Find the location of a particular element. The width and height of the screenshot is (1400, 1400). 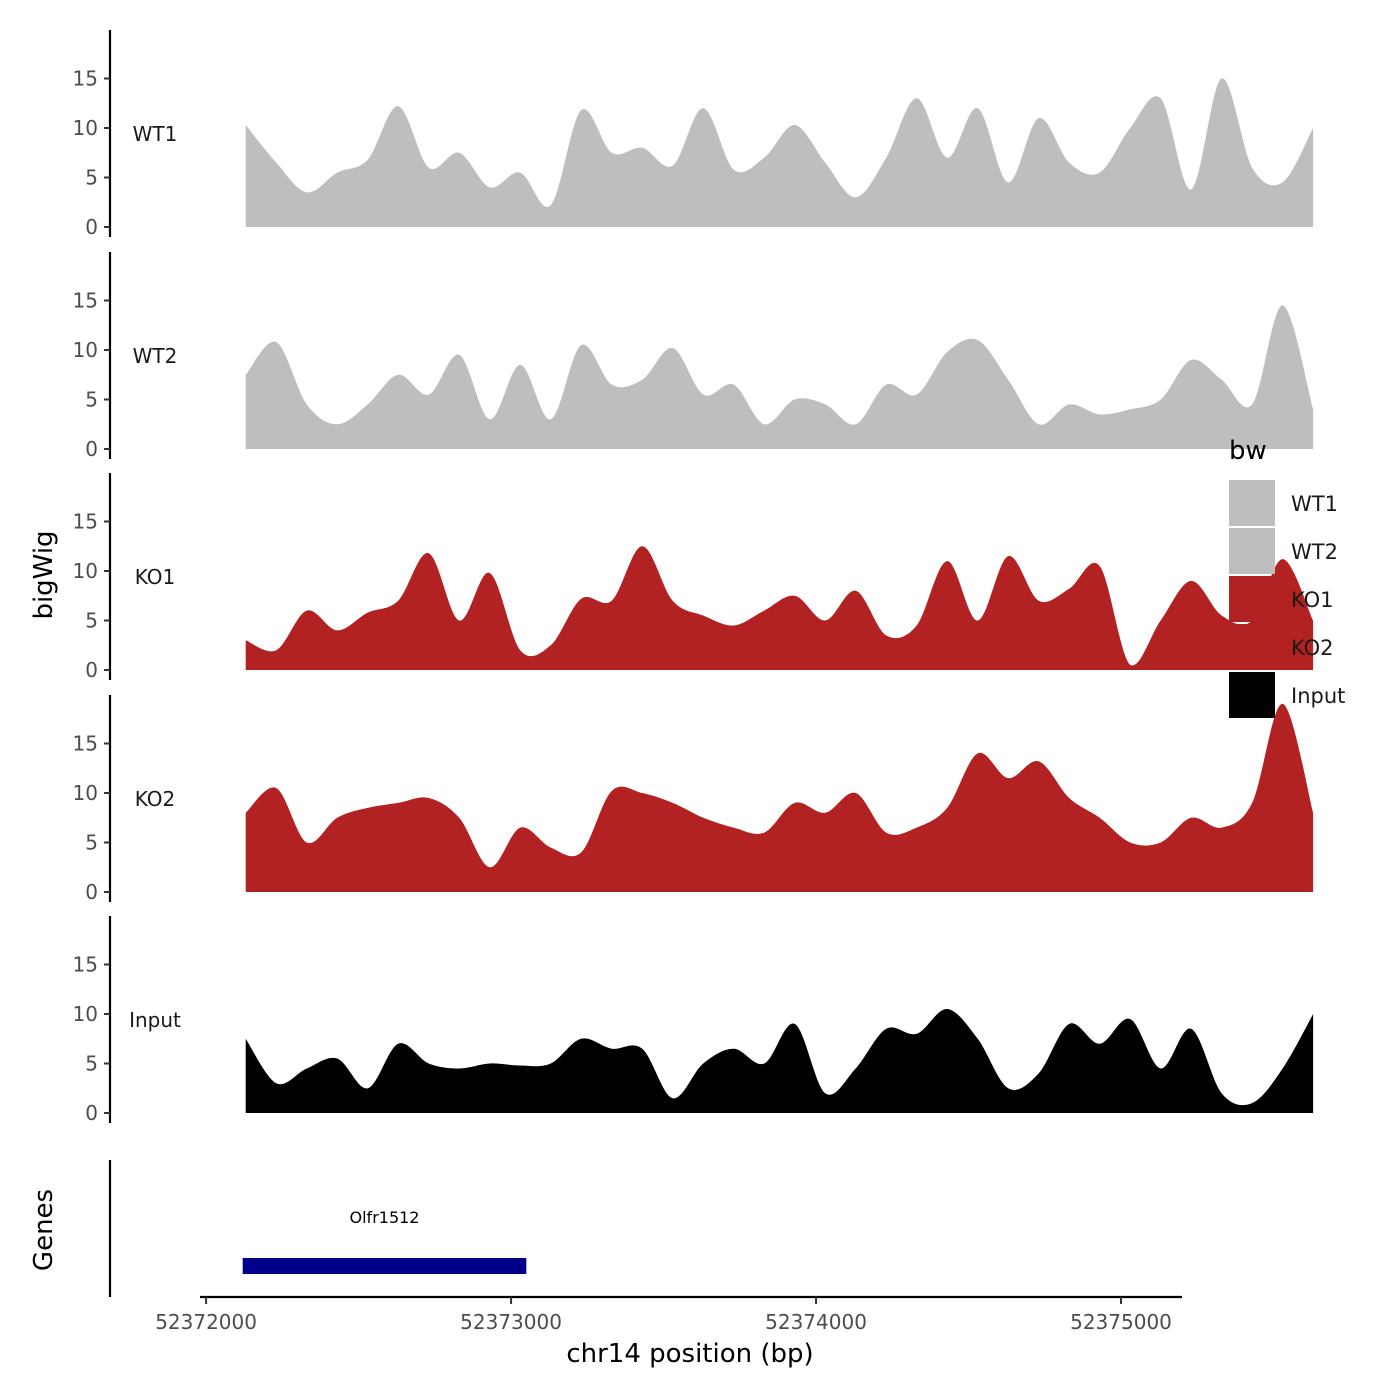

x-axis: 52372000 52373000 52374000 52375000 is located at coordinates (668, 1314).